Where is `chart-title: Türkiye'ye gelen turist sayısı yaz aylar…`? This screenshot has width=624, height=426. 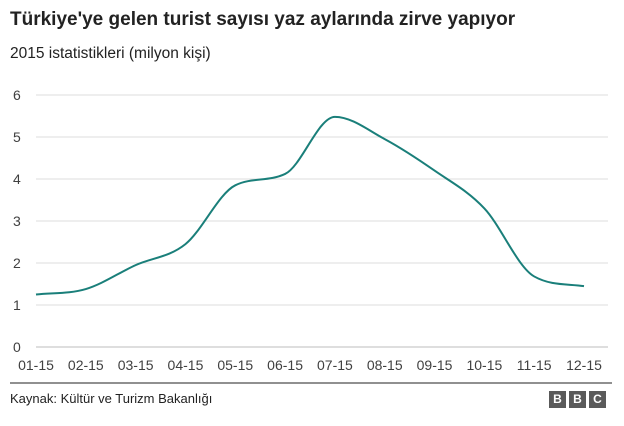 chart-title: Türkiye'ye gelen turist sayısı yaz aylar… is located at coordinates (263, 19).